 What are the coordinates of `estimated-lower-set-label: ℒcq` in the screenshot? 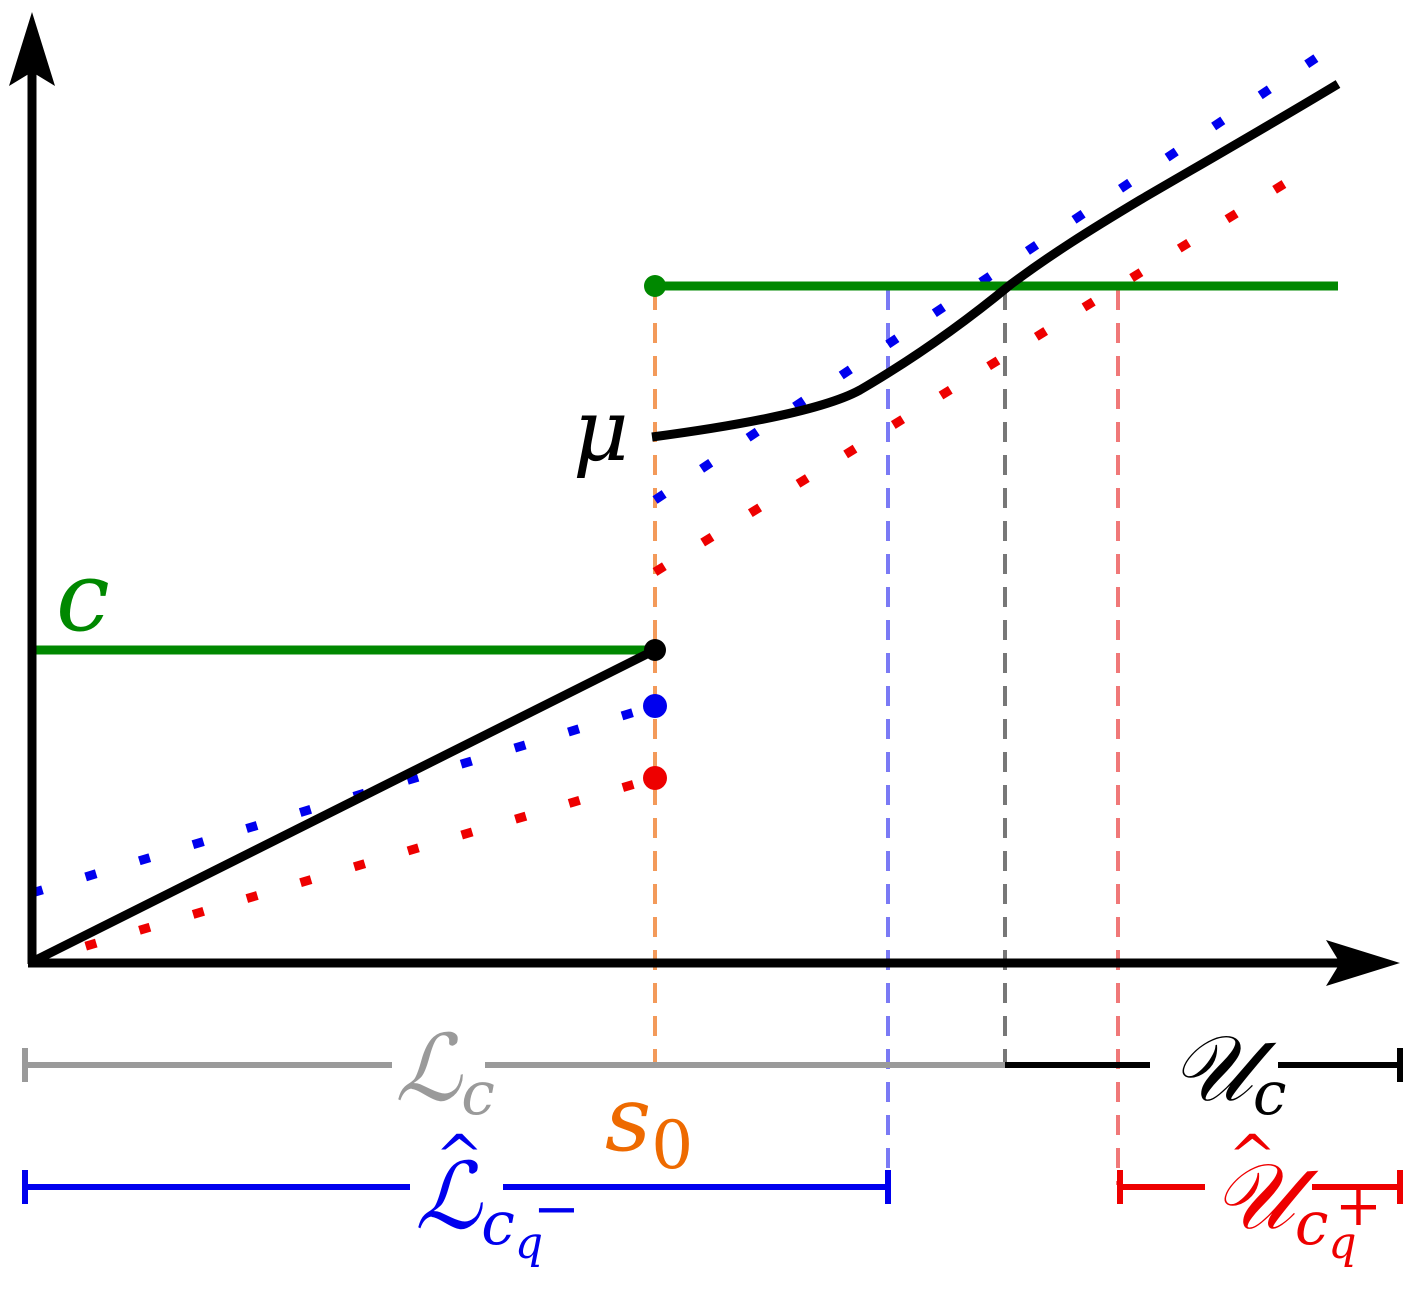 It's located at (479, 1206).